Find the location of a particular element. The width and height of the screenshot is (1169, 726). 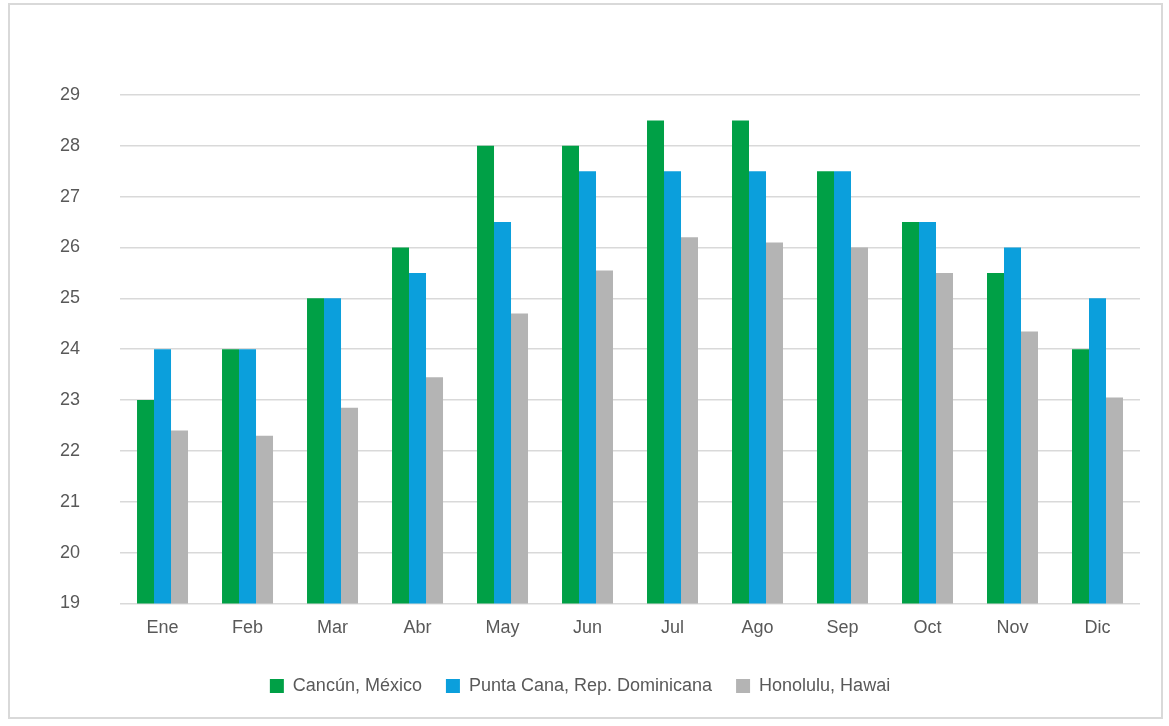

legend-label: Cancún, México is located at coordinates (357, 684).